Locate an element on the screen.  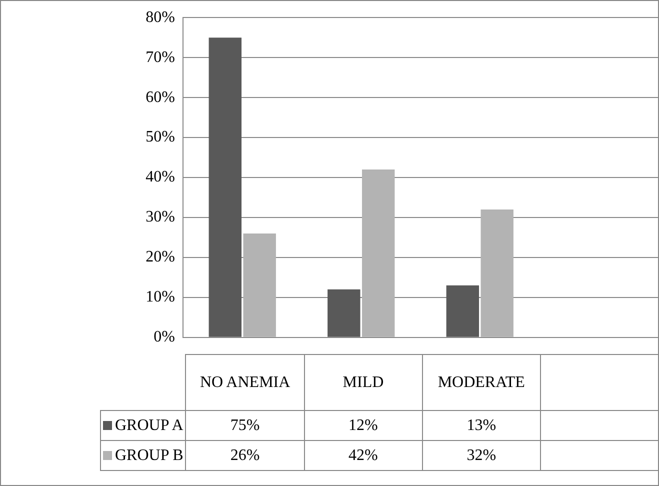
data-label: 75% is located at coordinates (245, 425).